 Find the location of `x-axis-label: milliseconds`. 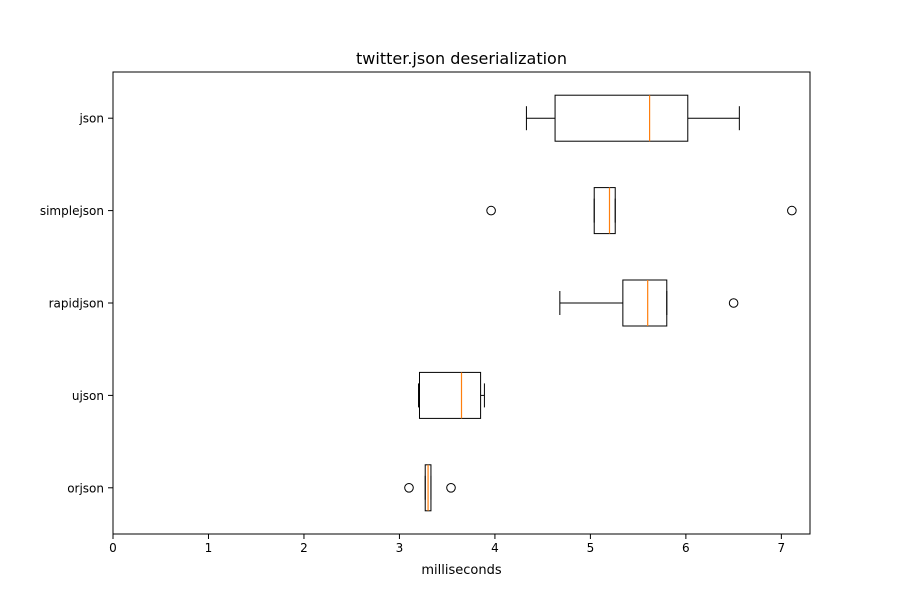

x-axis-label: milliseconds is located at coordinates (461, 570).